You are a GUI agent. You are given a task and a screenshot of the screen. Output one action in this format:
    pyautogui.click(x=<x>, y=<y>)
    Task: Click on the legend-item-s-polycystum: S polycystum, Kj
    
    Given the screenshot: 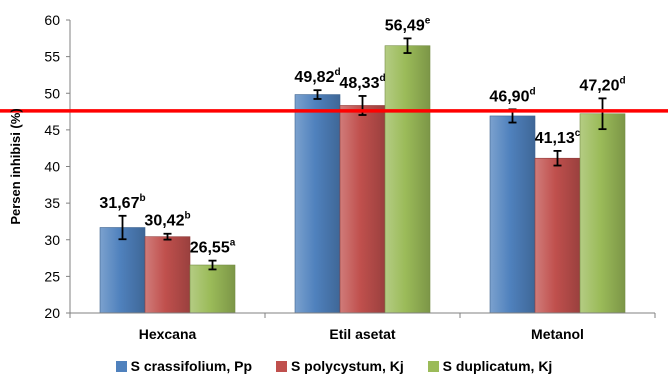 What is the action you would take?
    pyautogui.click(x=339, y=366)
    